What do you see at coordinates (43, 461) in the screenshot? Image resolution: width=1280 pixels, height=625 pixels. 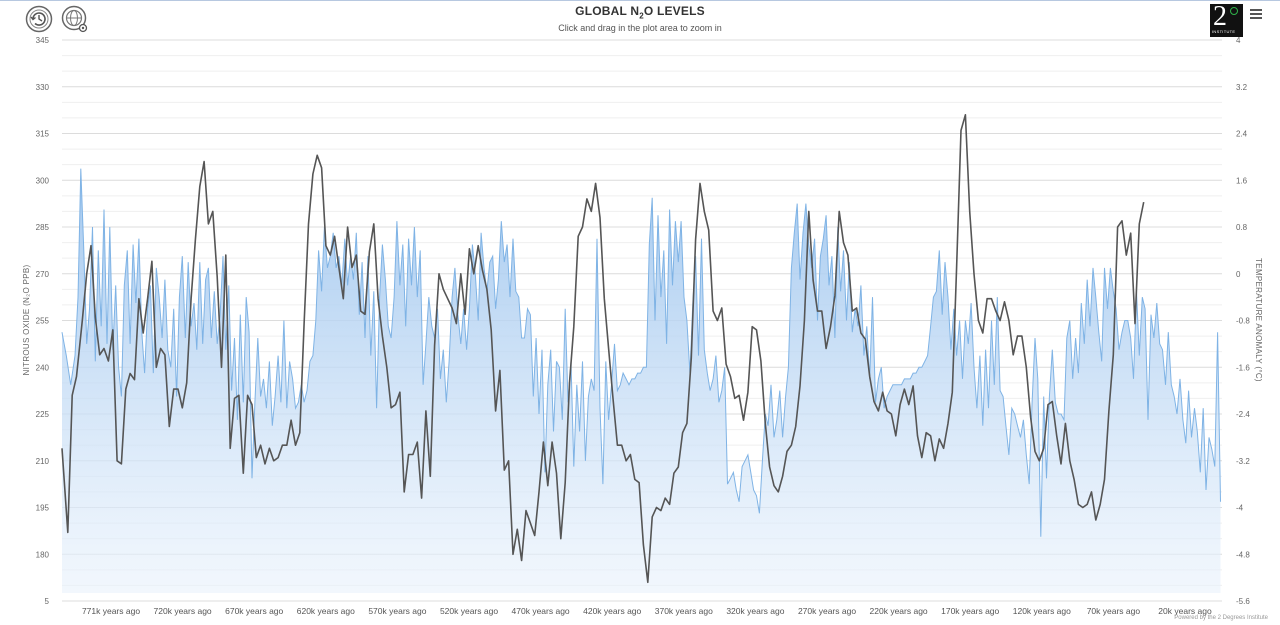 I see `left-tick-label: 210` at bounding box center [43, 461].